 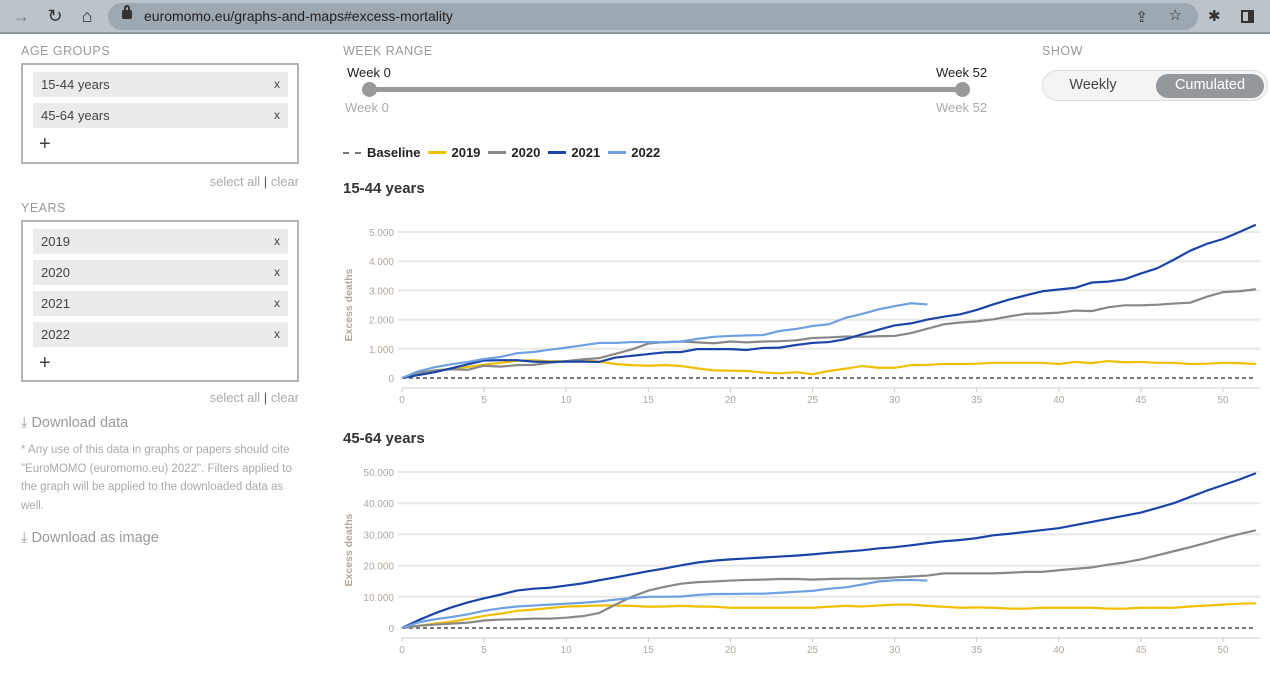 What do you see at coordinates (378, 567) in the screenshot?
I see `y-tick-label: 20.000` at bounding box center [378, 567].